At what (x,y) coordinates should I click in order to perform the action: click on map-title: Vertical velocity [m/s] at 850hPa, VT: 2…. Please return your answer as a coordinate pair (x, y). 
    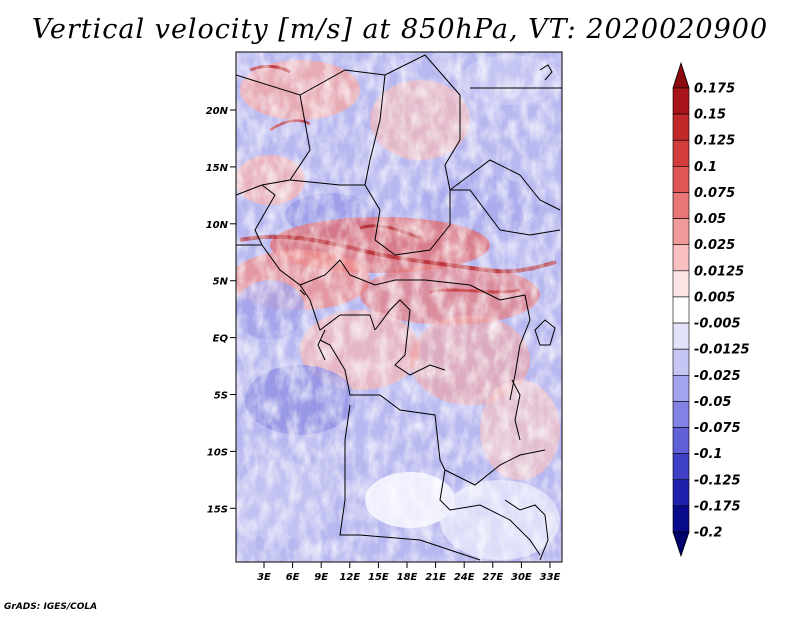
    Looking at the image, I should click on (400, 29).